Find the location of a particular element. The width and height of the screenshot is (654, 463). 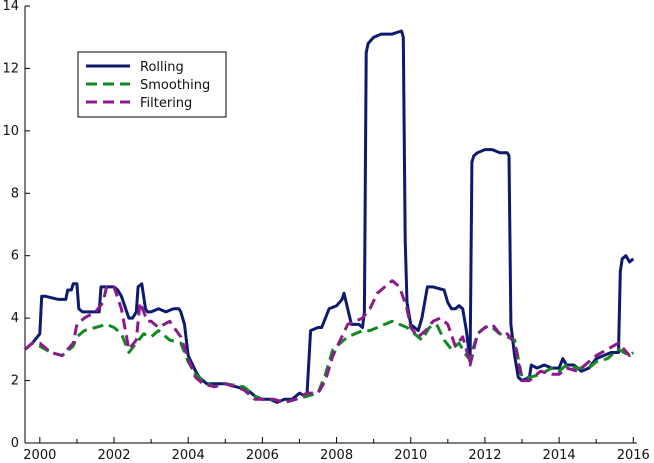

legend-box is located at coordinates (152, 84).